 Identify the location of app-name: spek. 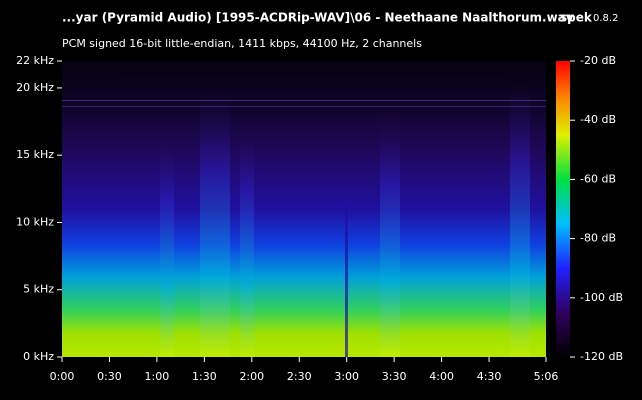
(576, 18).